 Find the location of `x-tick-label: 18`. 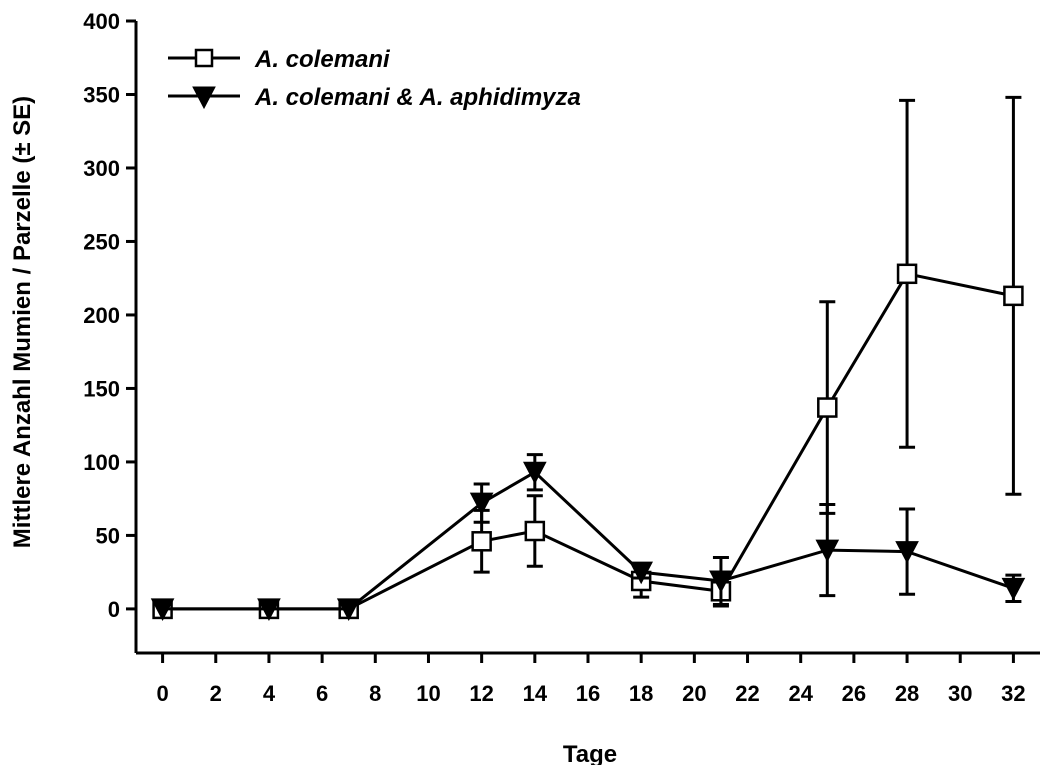

x-tick-label: 18 is located at coordinates (641, 693).